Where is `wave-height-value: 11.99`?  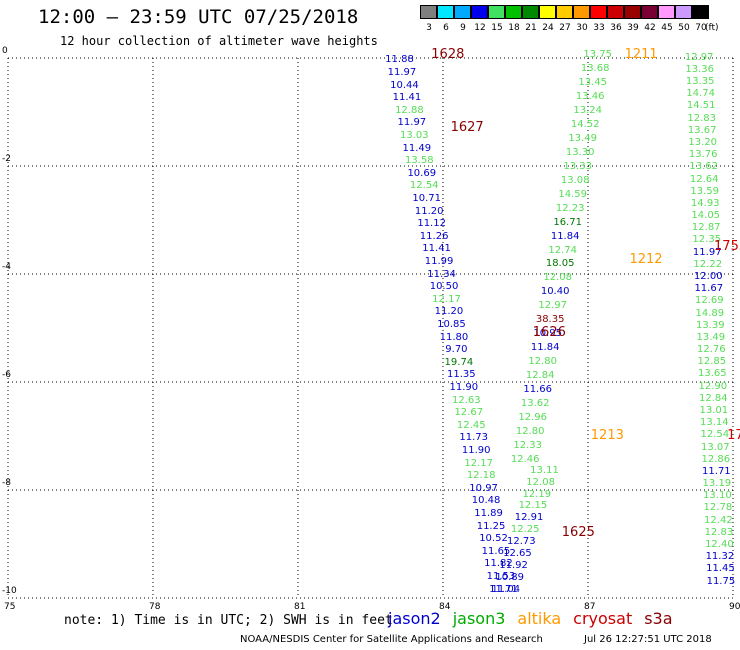
wave-height-value: 11.99 is located at coordinates (439, 261).